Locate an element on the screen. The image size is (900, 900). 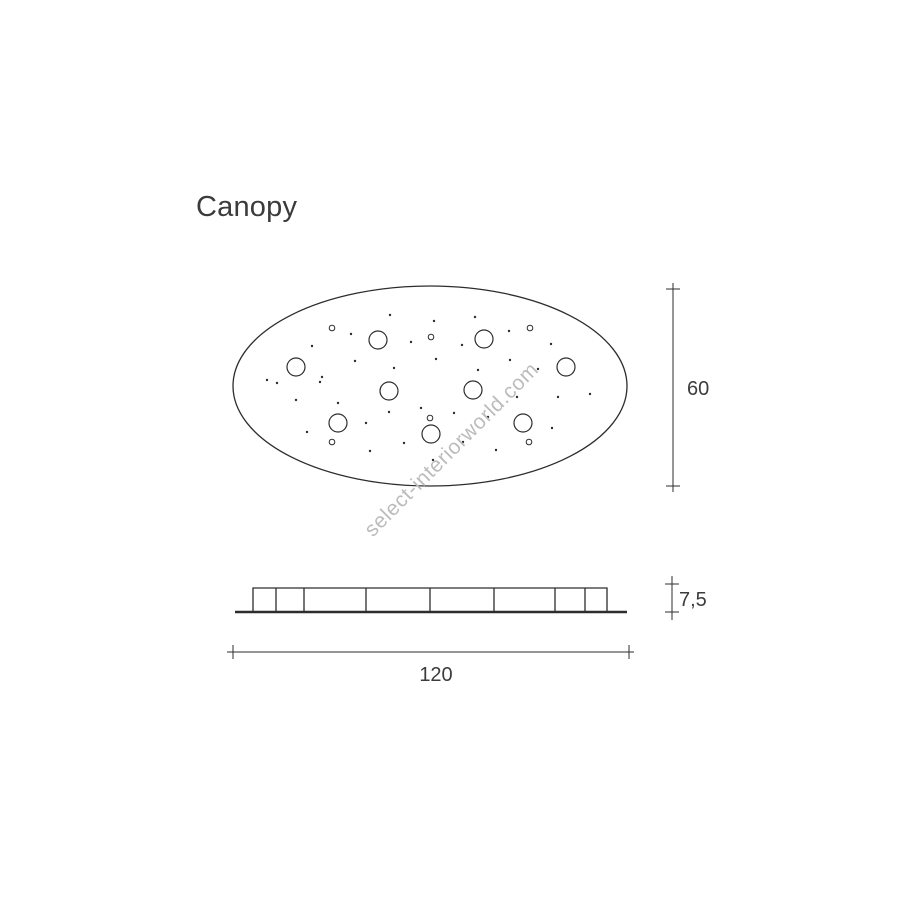
pattern-dots-layer is located at coordinates (428, 387).